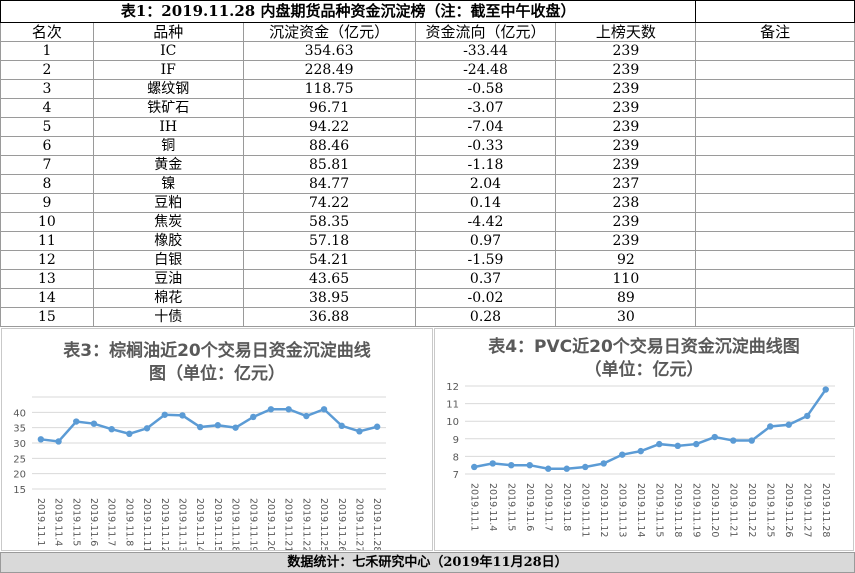  What do you see at coordinates (168, 32) in the screenshot?
I see `header-name: 品种` at bounding box center [168, 32].